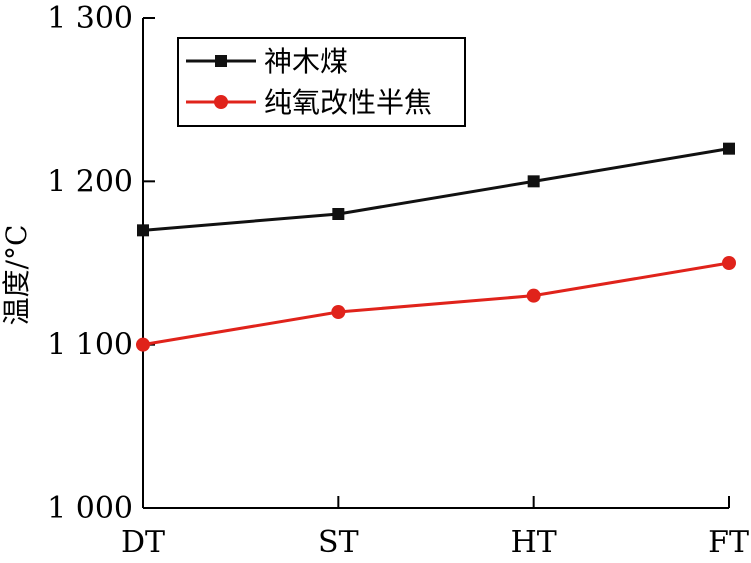 The height and width of the screenshot is (563, 751). Describe the element at coordinates (90, 18) in the screenshot. I see `y-tick-label: 1 300` at that location.